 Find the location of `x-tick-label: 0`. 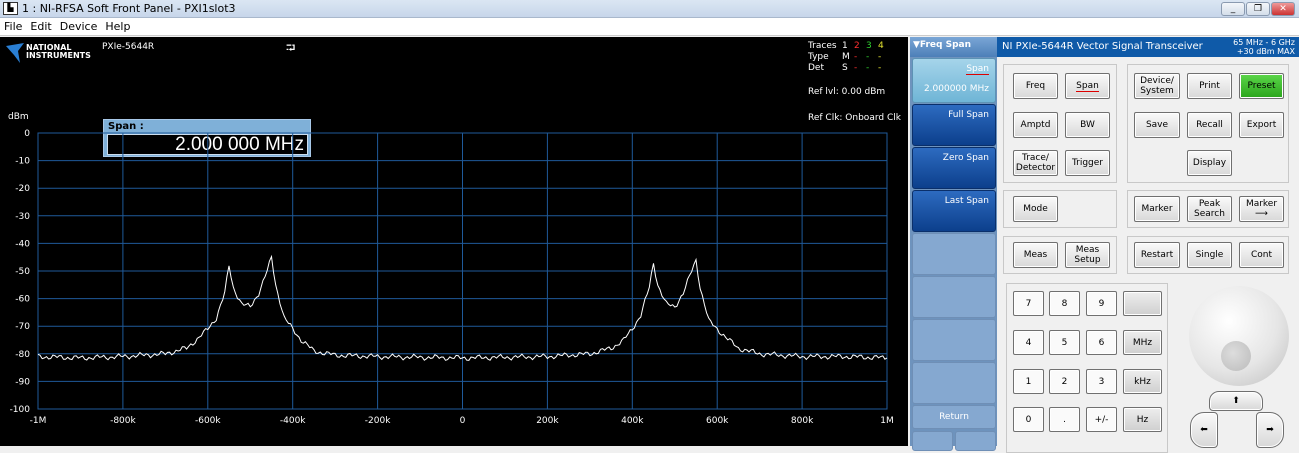

x-tick-label: 0 is located at coordinates (463, 421).